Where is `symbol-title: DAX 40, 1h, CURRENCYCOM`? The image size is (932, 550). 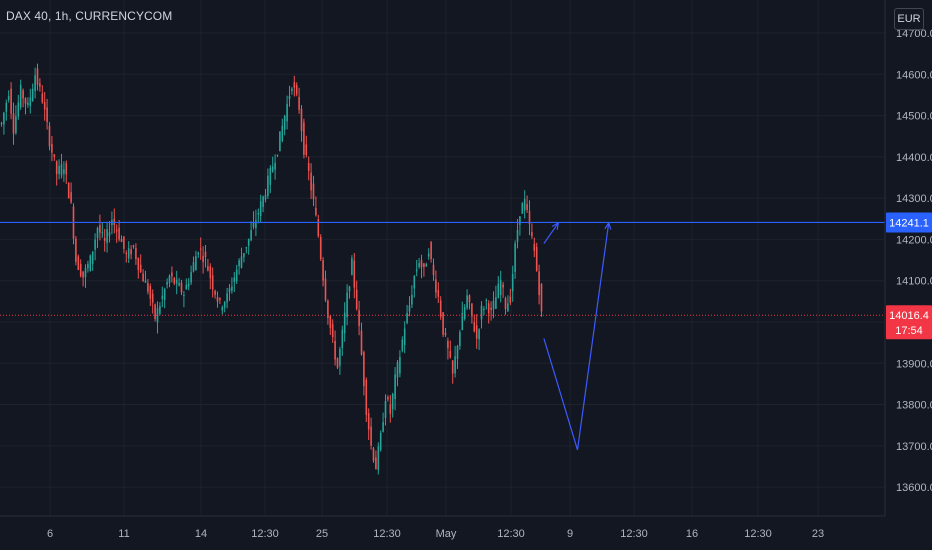
symbol-title: DAX 40, 1h, CURRENCYCOM is located at coordinates (89, 16).